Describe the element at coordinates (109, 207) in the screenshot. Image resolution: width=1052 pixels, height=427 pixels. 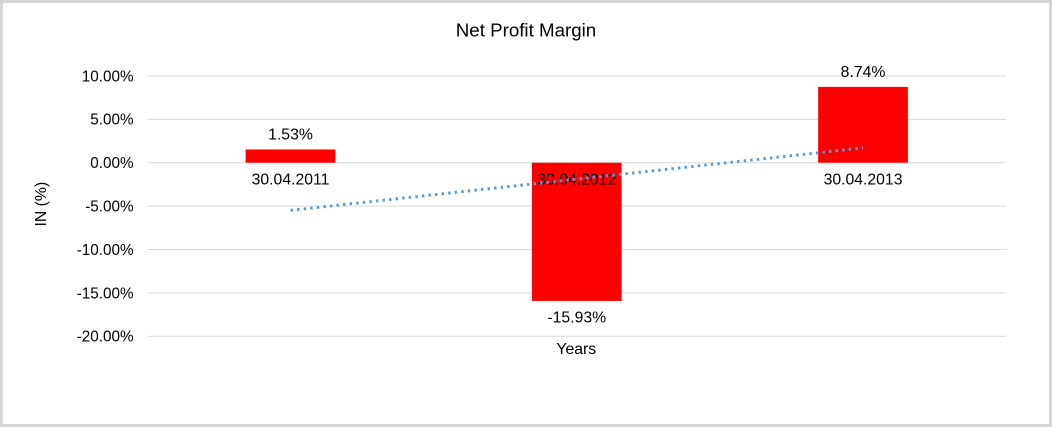
I see `y-tick-label: -5.00%` at that location.